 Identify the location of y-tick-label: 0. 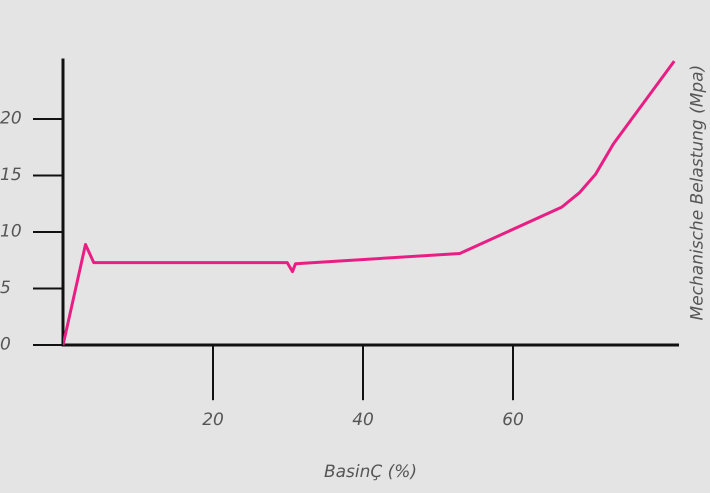
(5, 344).